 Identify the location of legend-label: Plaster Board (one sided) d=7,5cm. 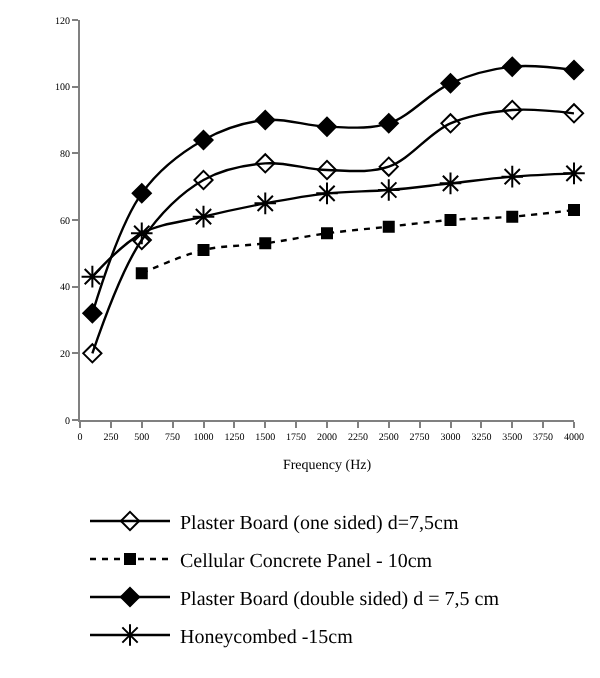
(319, 523).